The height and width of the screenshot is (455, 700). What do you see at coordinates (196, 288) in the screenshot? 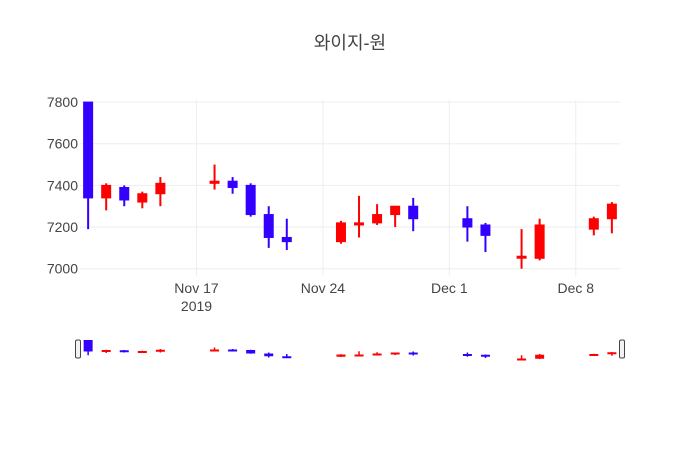
I see `x-tick-label: Nov 17` at bounding box center [196, 288].